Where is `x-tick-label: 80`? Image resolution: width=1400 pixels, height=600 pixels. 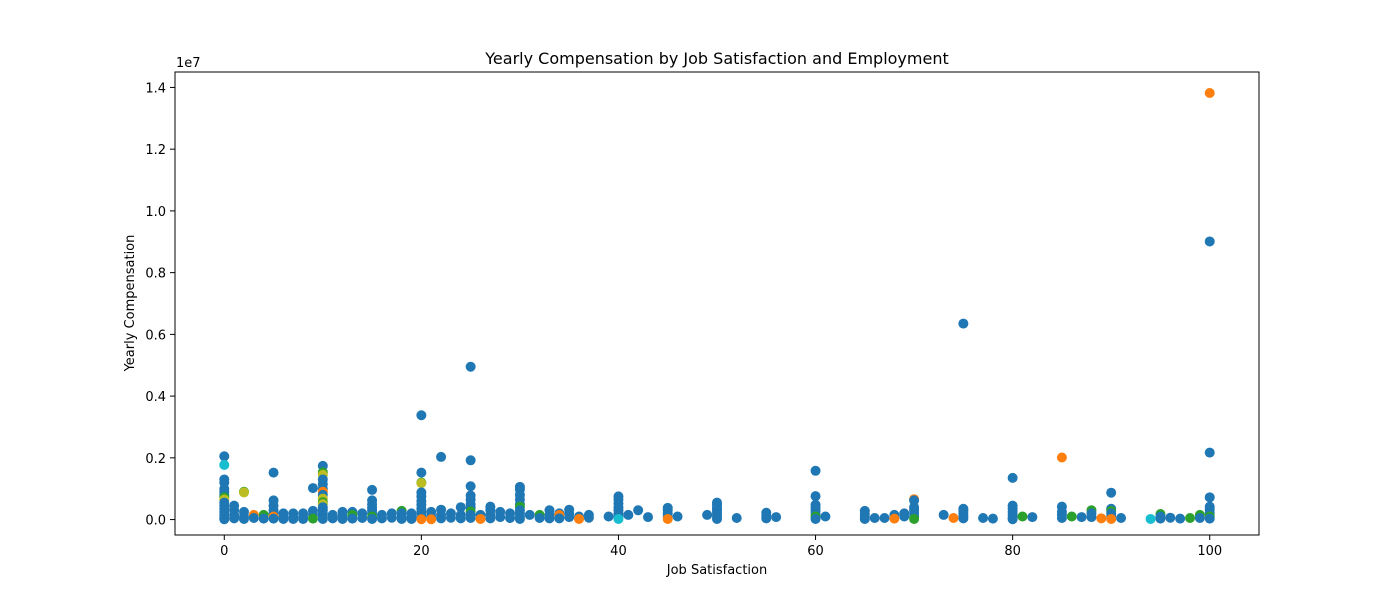 x-tick-label: 80 is located at coordinates (1012, 551).